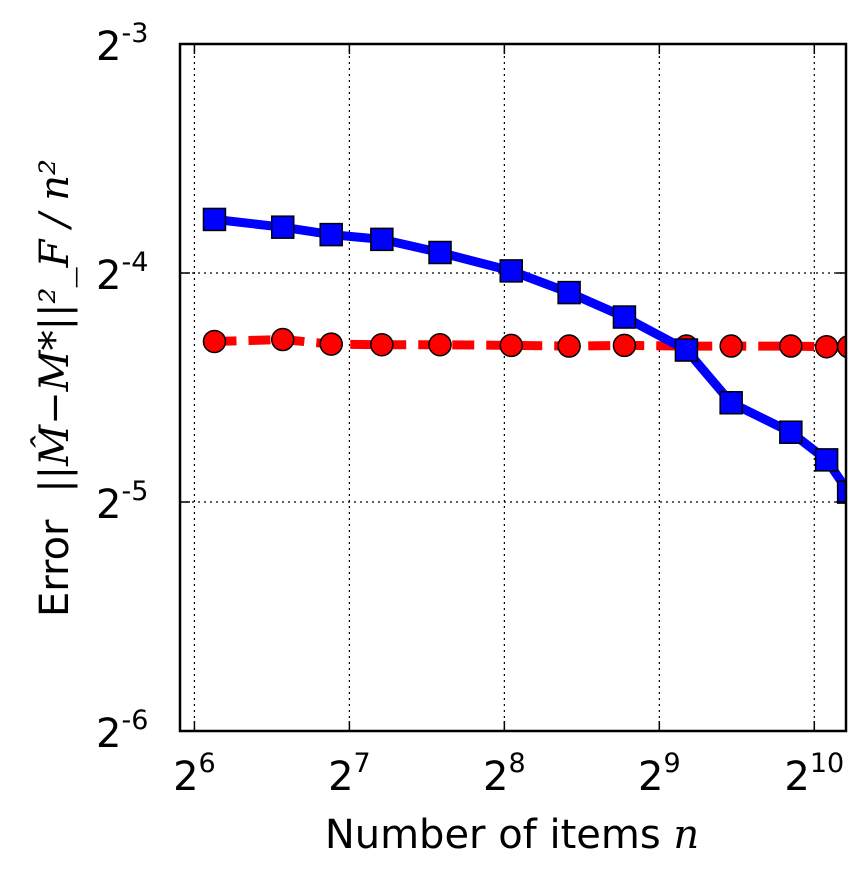  Describe the element at coordinates (55, 326) in the screenshot. I see `y-axis-label-math: ||M̂−M*||²_F / n²` at that location.